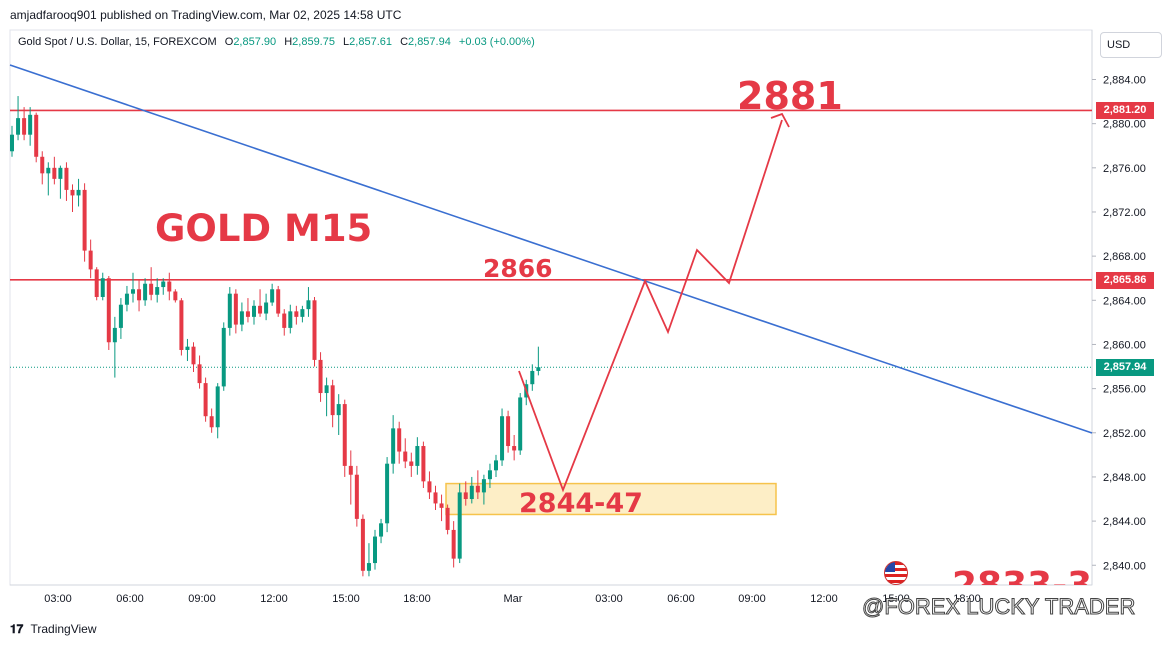  I want to click on title-annotation: GOLD M15, so click(263, 228).